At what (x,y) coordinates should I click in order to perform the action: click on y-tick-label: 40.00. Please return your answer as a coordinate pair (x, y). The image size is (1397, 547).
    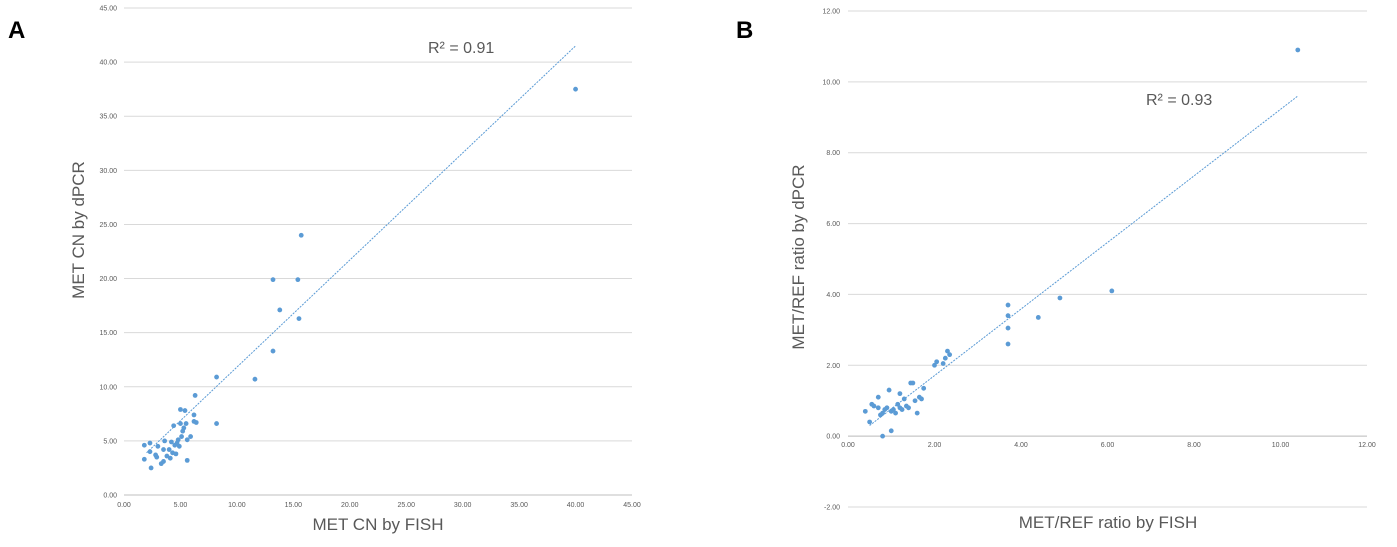
    Looking at the image, I should click on (108, 63).